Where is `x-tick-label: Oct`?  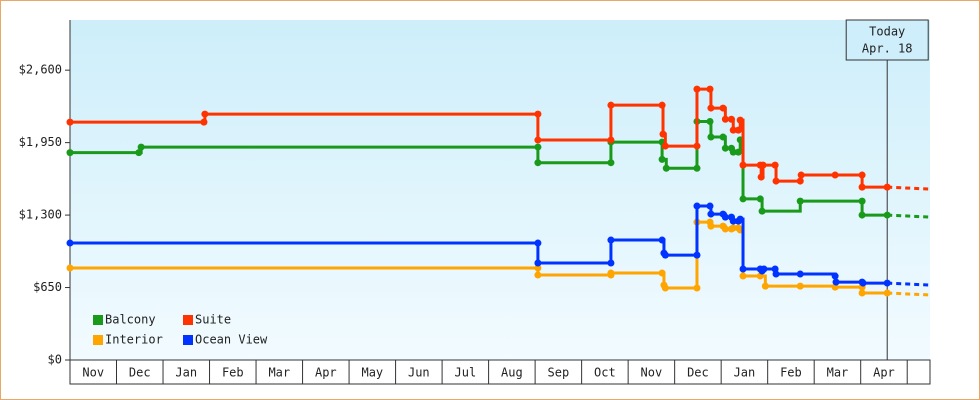
x-tick-label: Oct is located at coordinates (605, 373).